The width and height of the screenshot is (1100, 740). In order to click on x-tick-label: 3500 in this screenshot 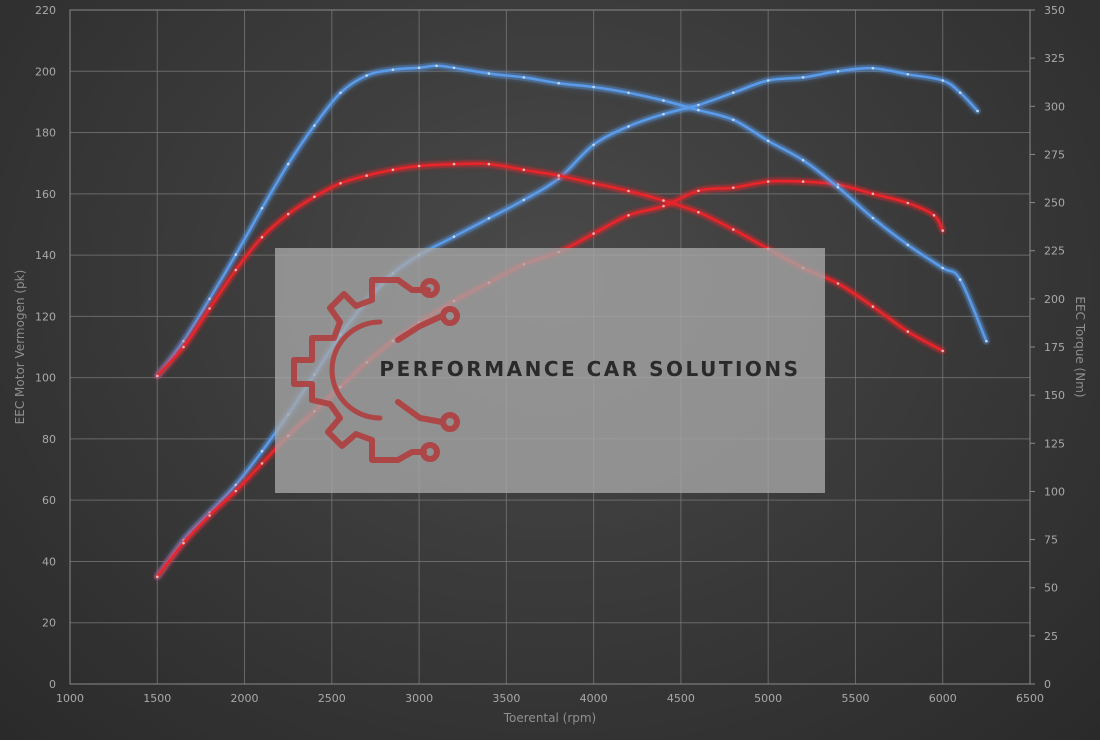, I will do `click(506, 698)`.